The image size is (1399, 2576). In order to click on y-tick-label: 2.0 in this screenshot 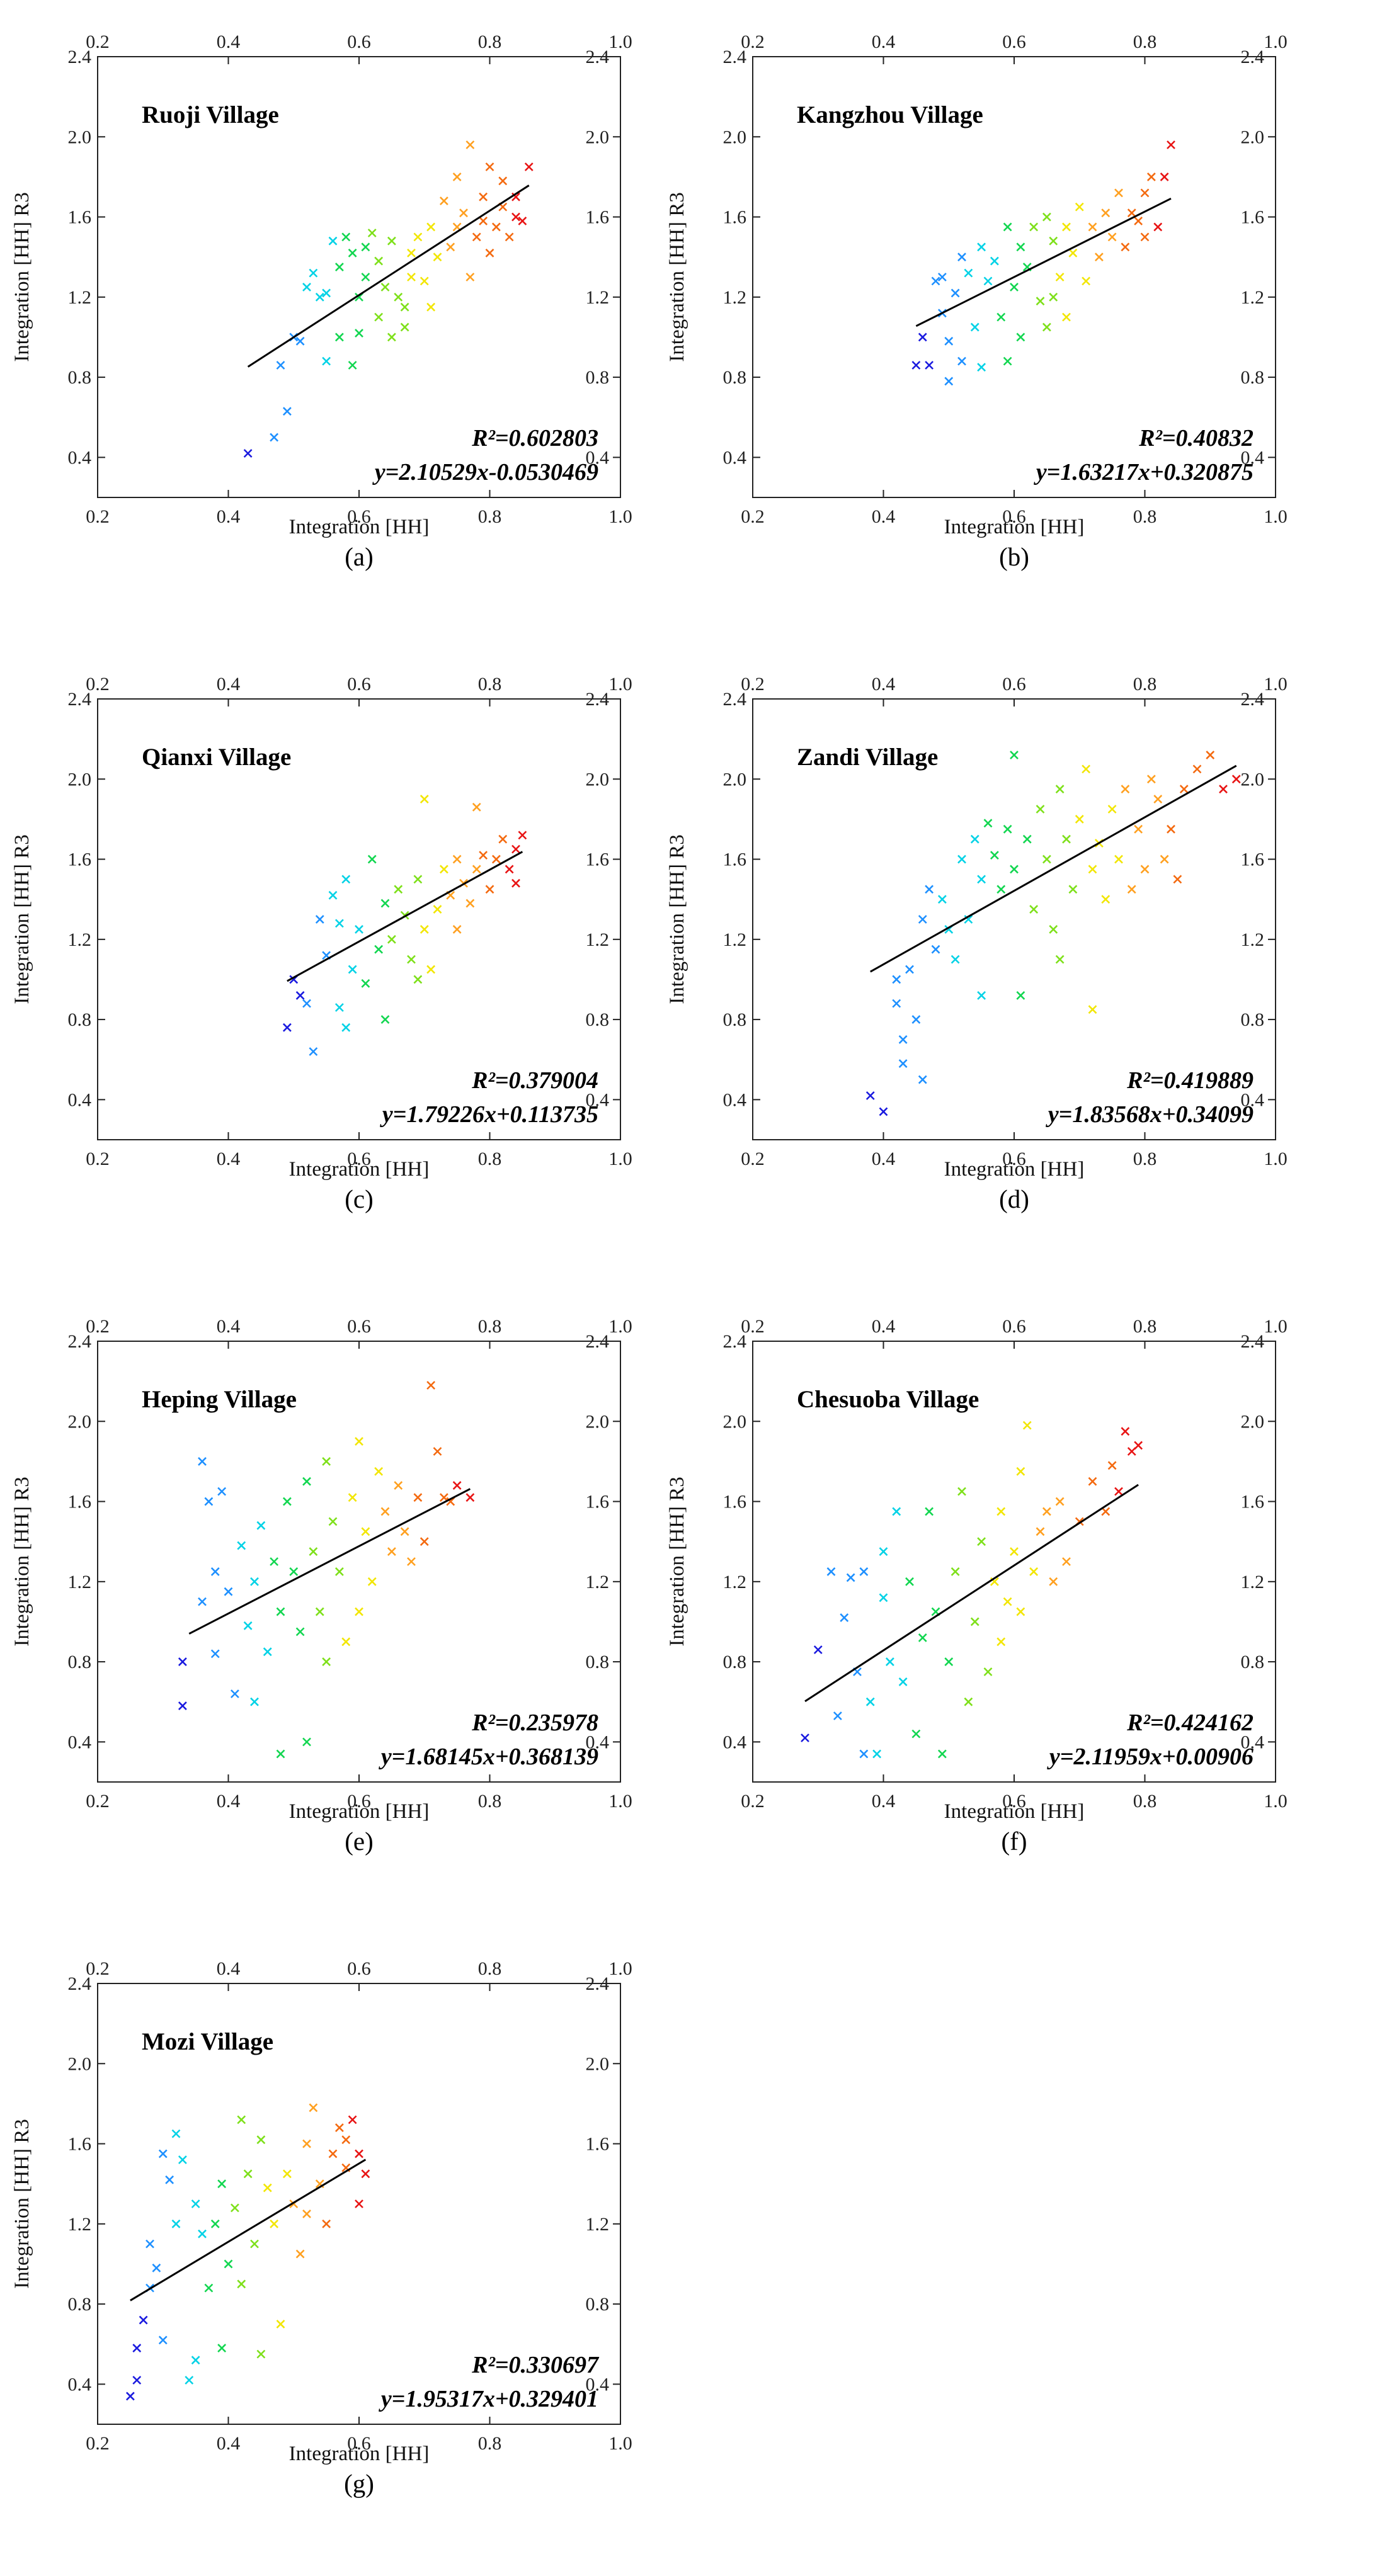, I will do `click(735, 779)`.